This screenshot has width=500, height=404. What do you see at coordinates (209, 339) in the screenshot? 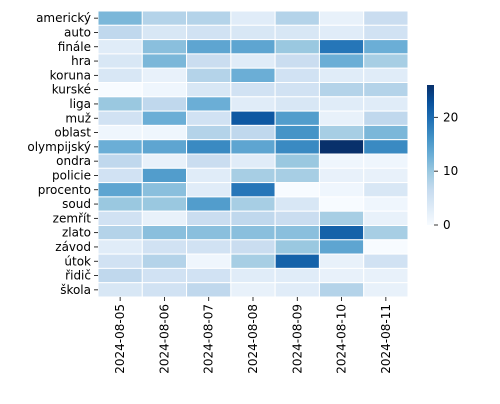
I see `column-label: 2024-08-07` at bounding box center [209, 339].